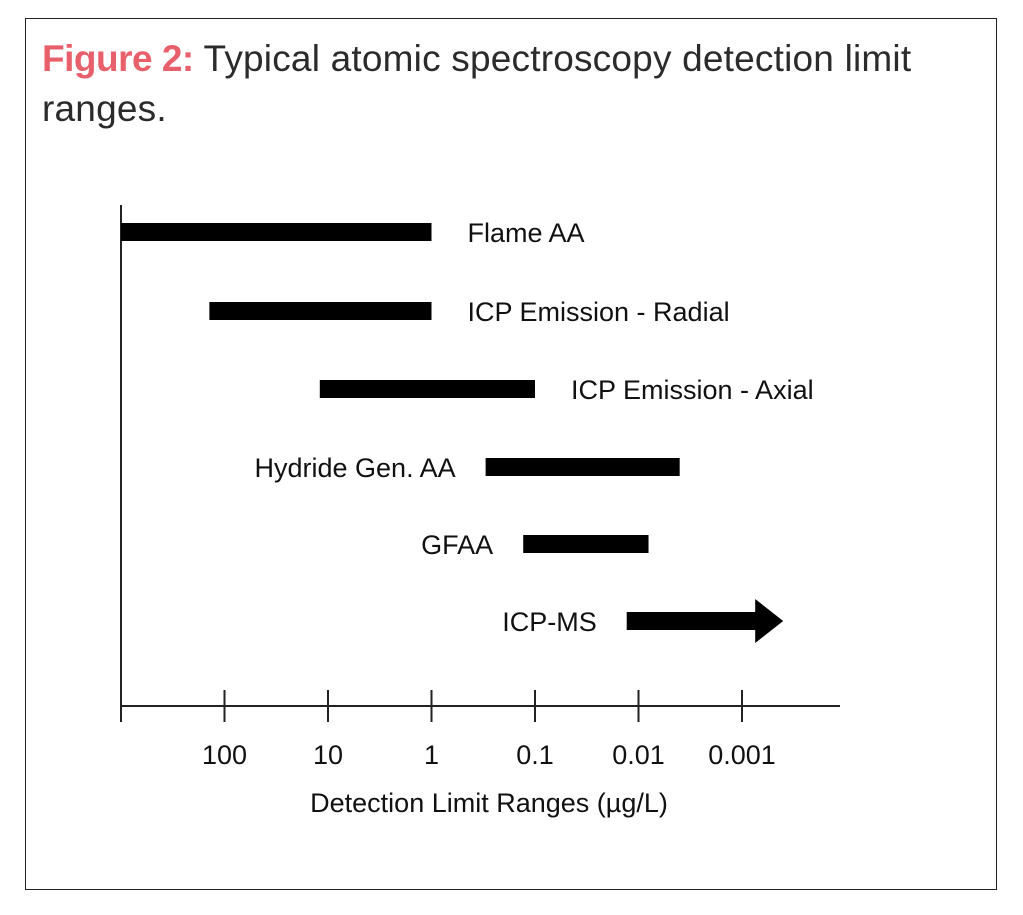 This screenshot has height=915, width=1023. What do you see at coordinates (118, 58) in the screenshot?
I see `figure-number: Figure 2:` at bounding box center [118, 58].